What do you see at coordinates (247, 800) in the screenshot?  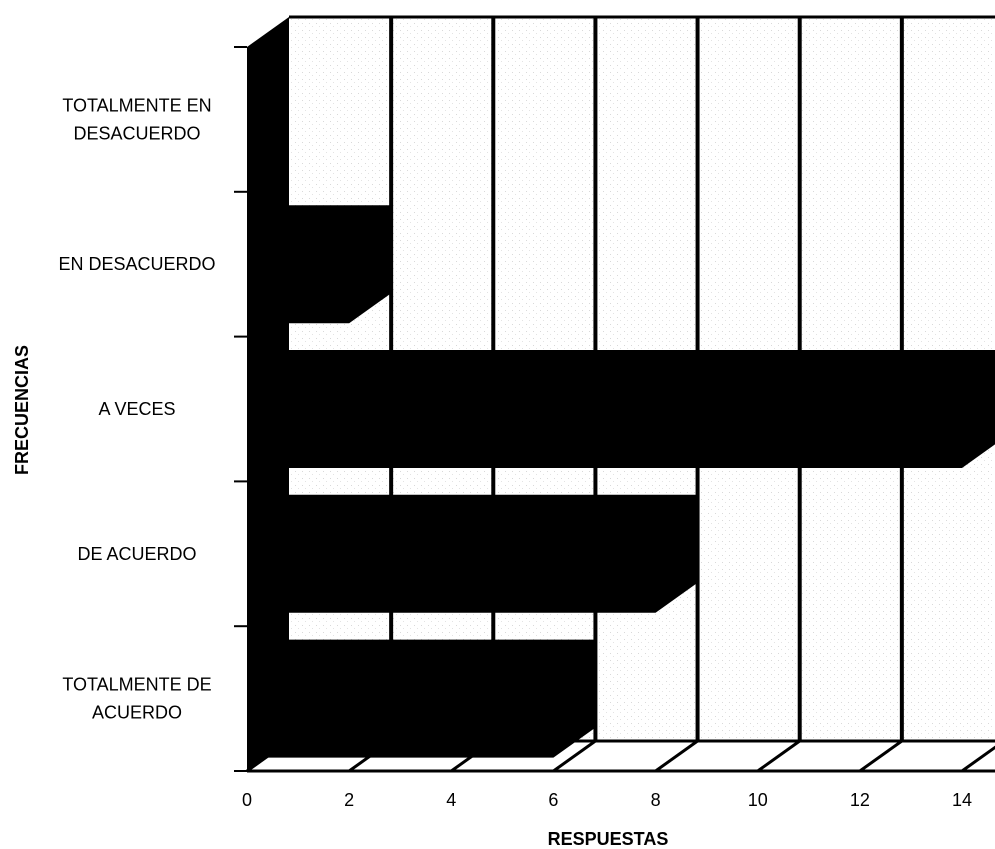 I see `x-tick-label: 0` at bounding box center [247, 800].